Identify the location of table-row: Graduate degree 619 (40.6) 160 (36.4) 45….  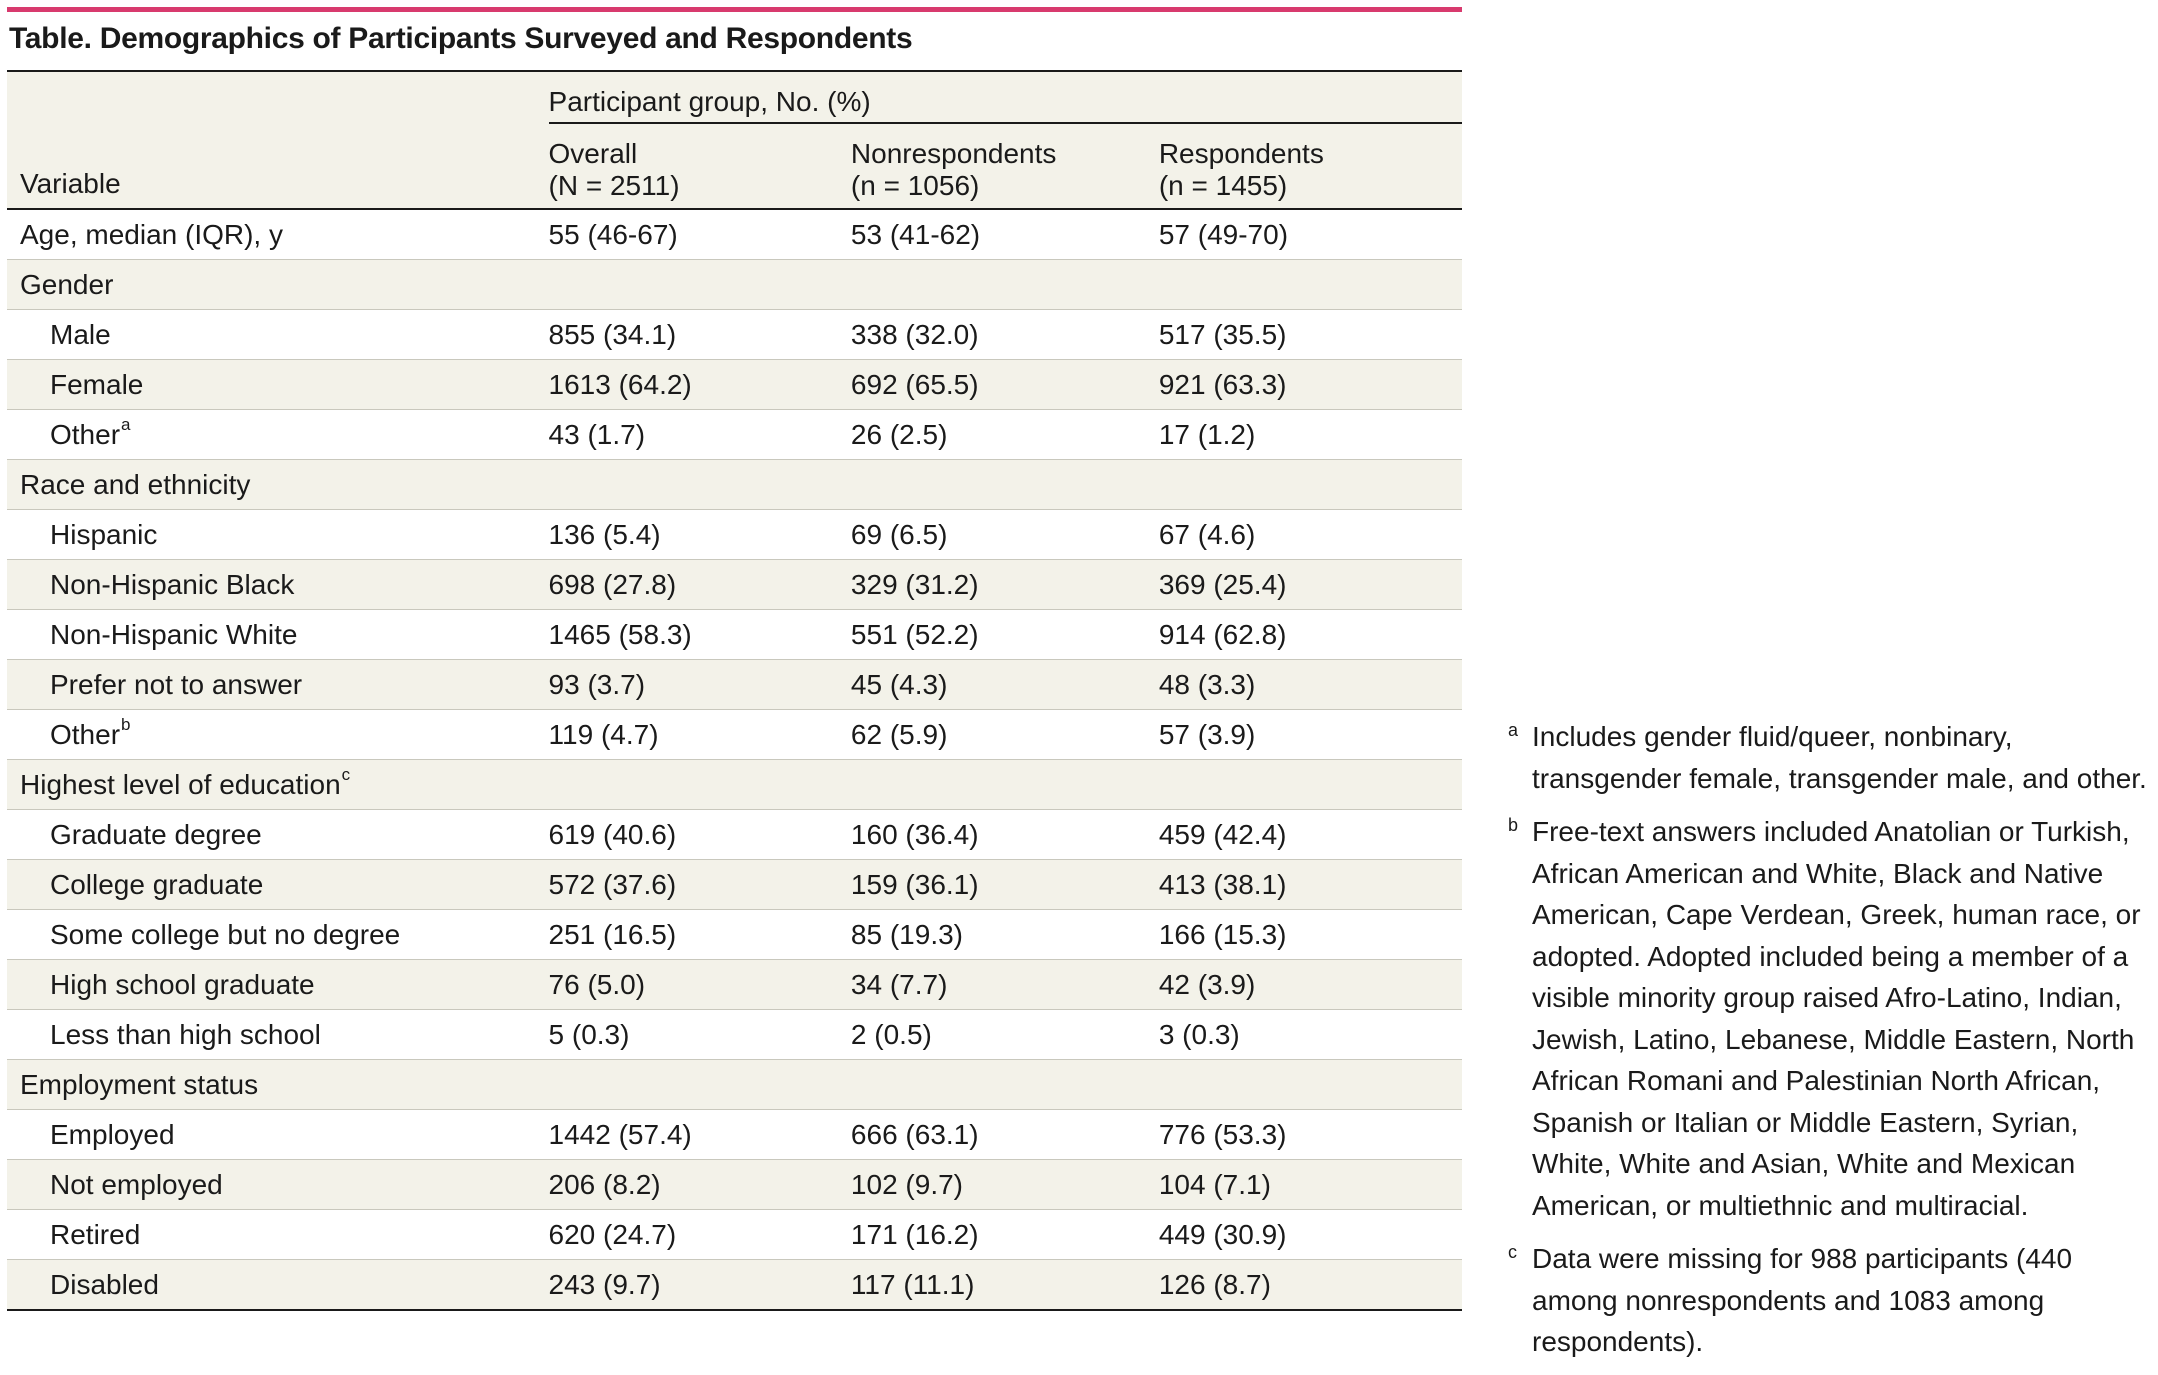
(734, 834).